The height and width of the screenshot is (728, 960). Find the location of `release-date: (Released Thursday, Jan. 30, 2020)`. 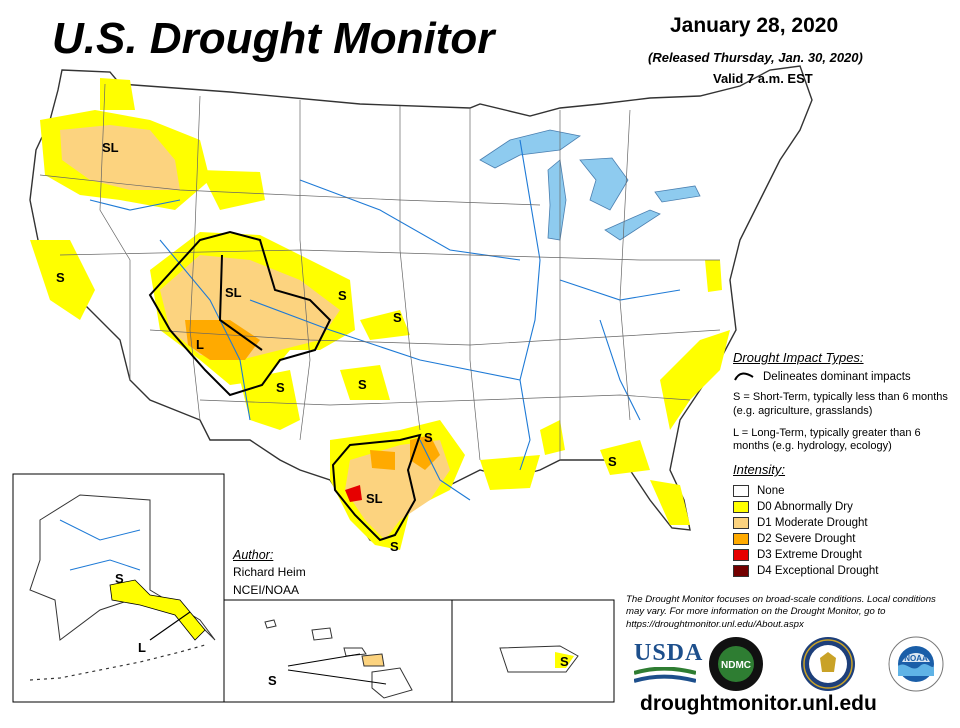

release-date: (Released Thursday, Jan. 30, 2020) is located at coordinates (755, 57).